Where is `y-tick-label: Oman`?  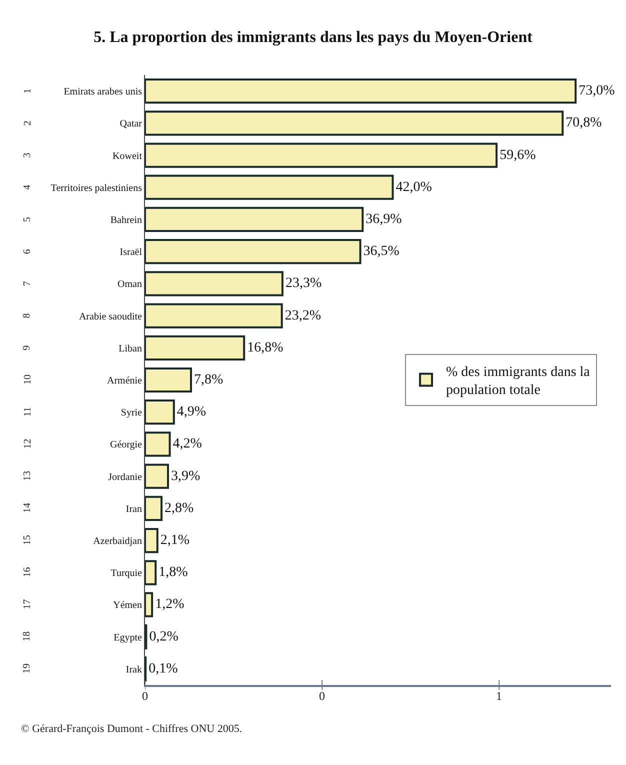 y-tick-label: Oman is located at coordinates (130, 284).